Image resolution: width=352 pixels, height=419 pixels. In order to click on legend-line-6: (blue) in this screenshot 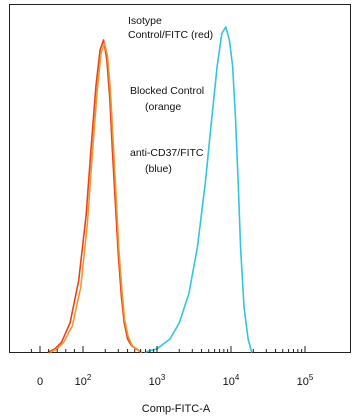, I will do `click(158, 169)`.